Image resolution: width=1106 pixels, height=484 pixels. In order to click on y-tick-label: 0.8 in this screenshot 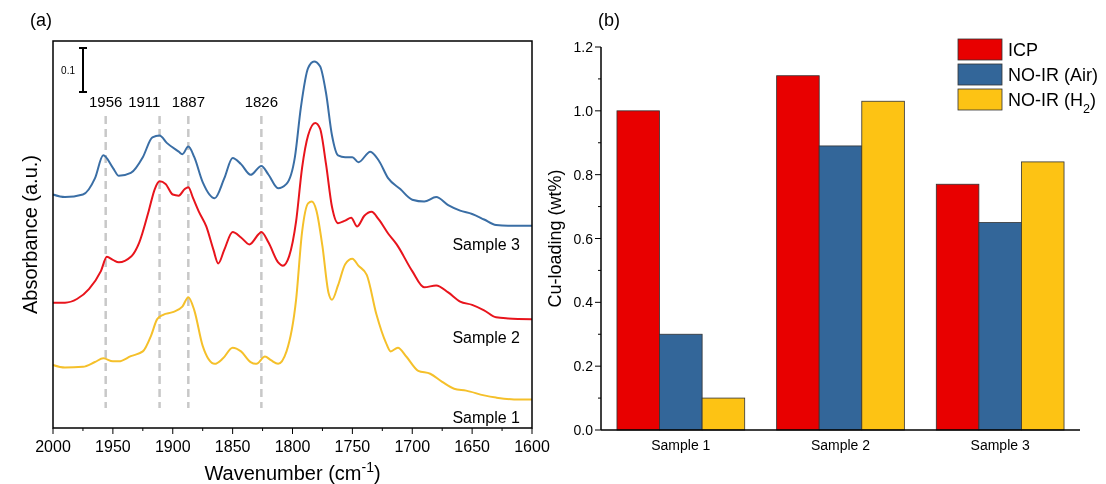, I will do `click(583, 174)`.